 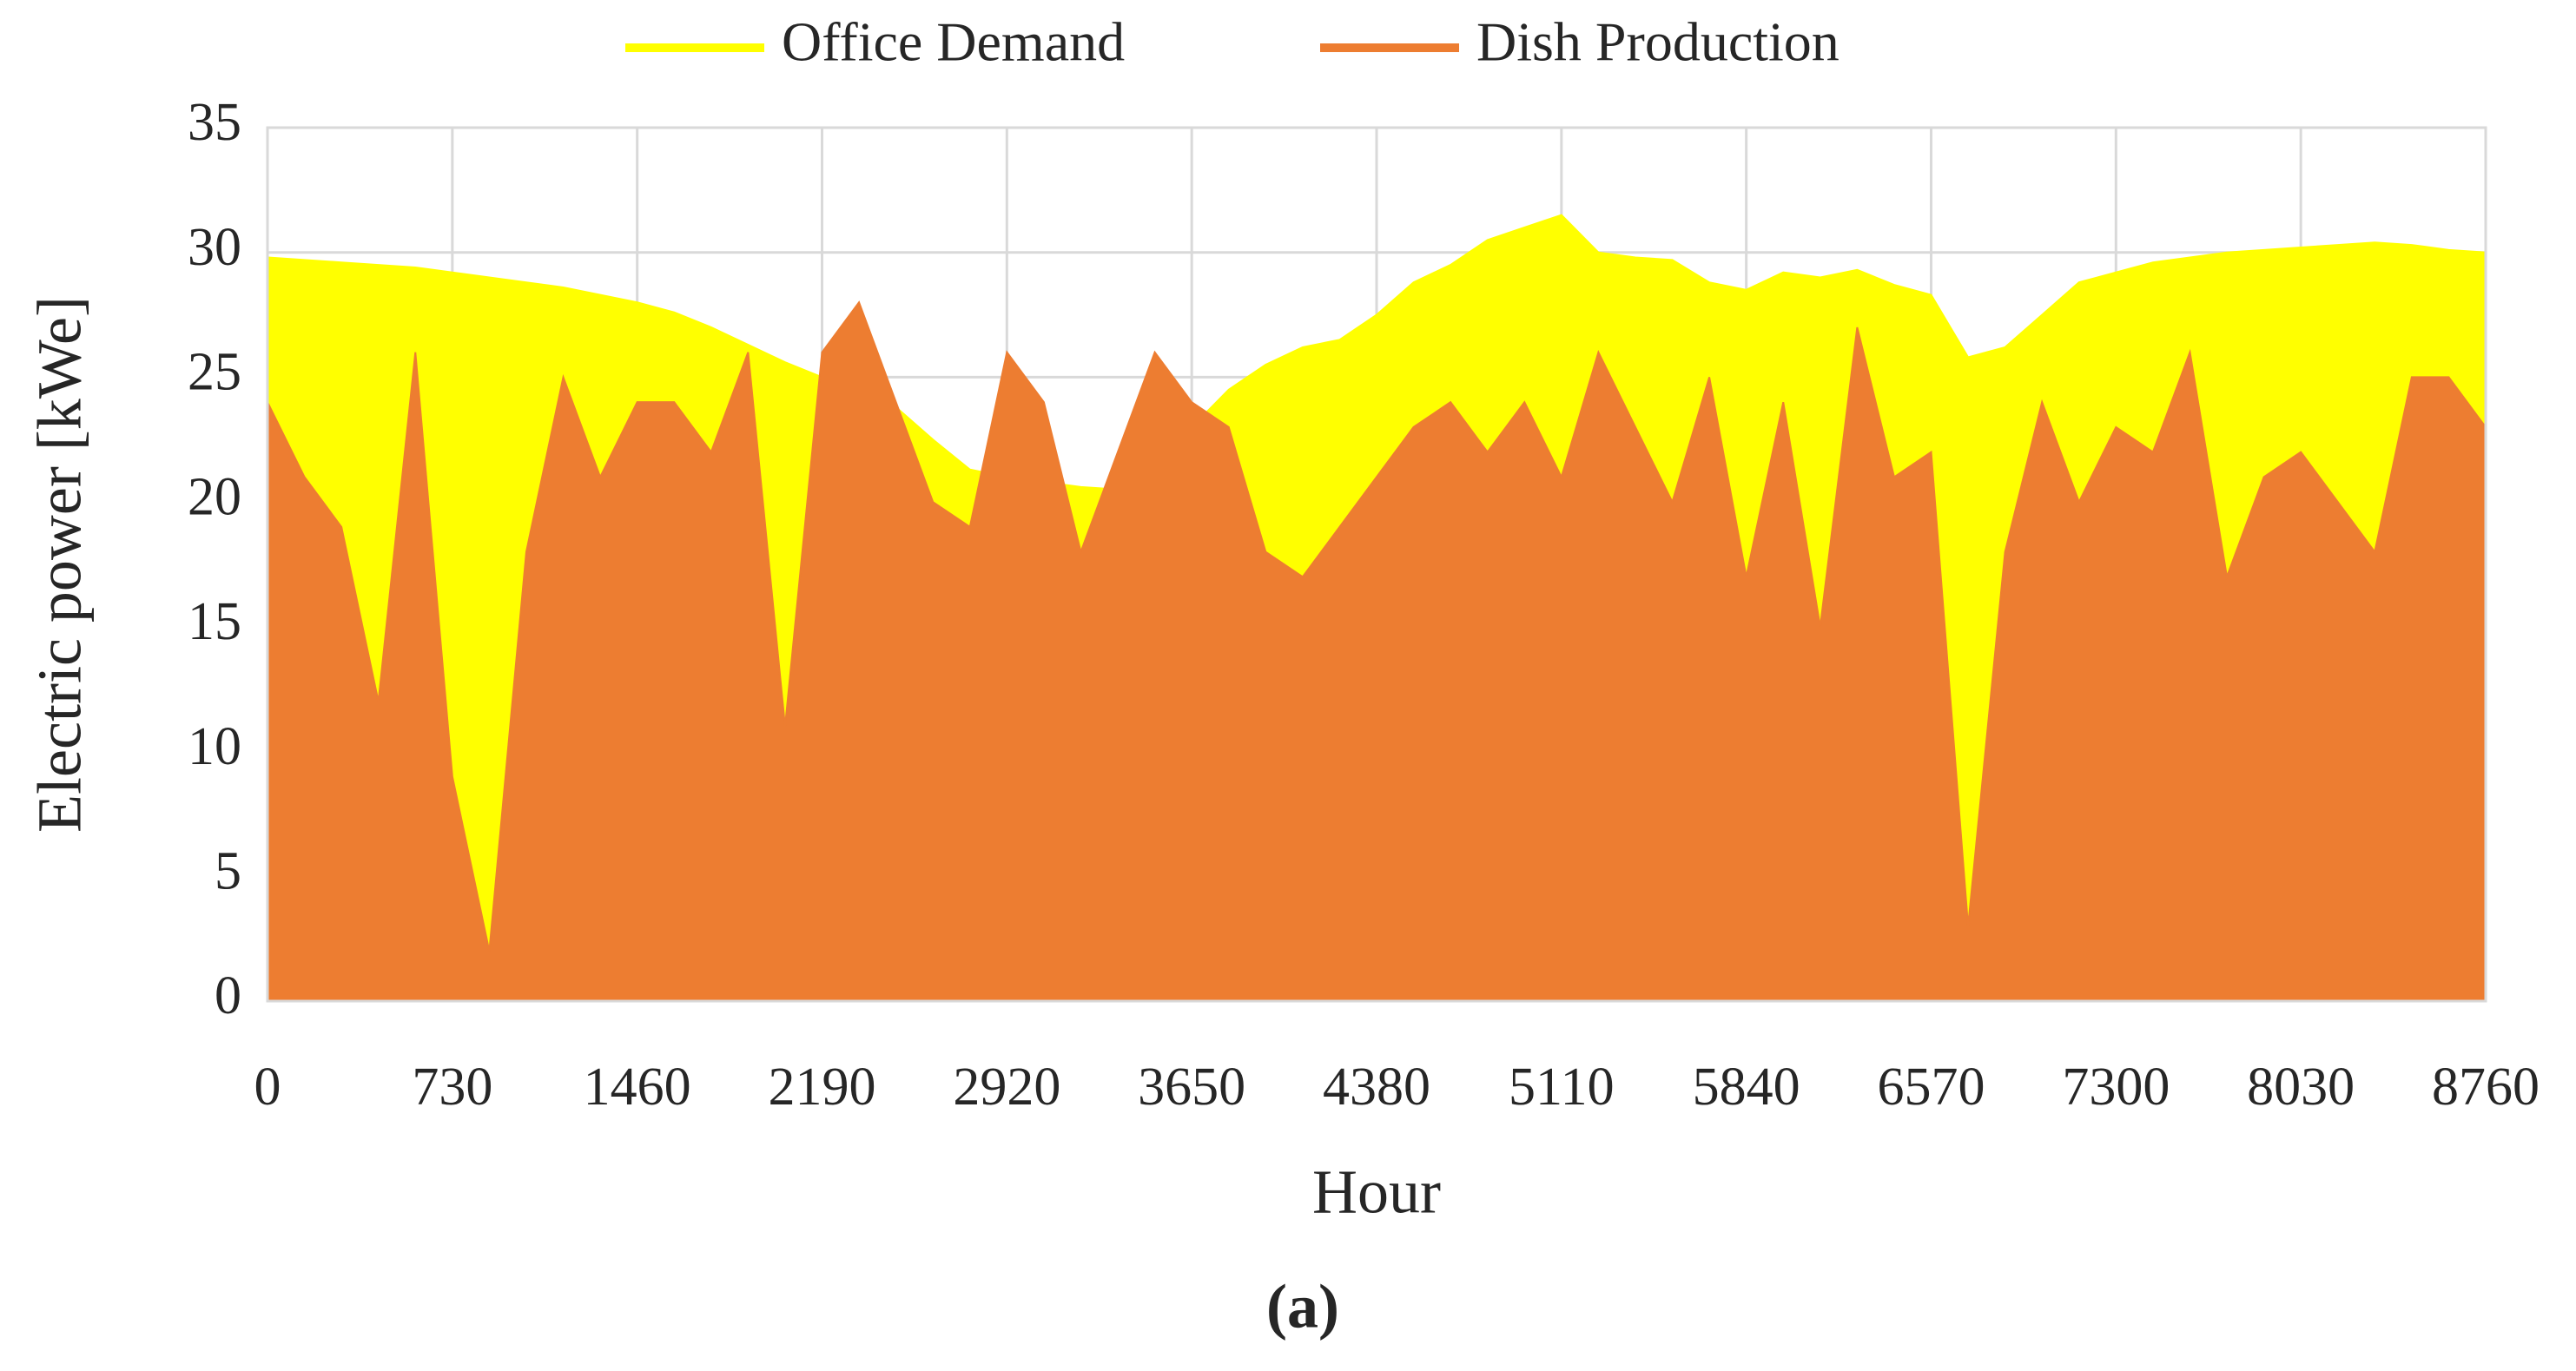 I want to click on x-tick-label: 2190, so click(x=822, y=1087).